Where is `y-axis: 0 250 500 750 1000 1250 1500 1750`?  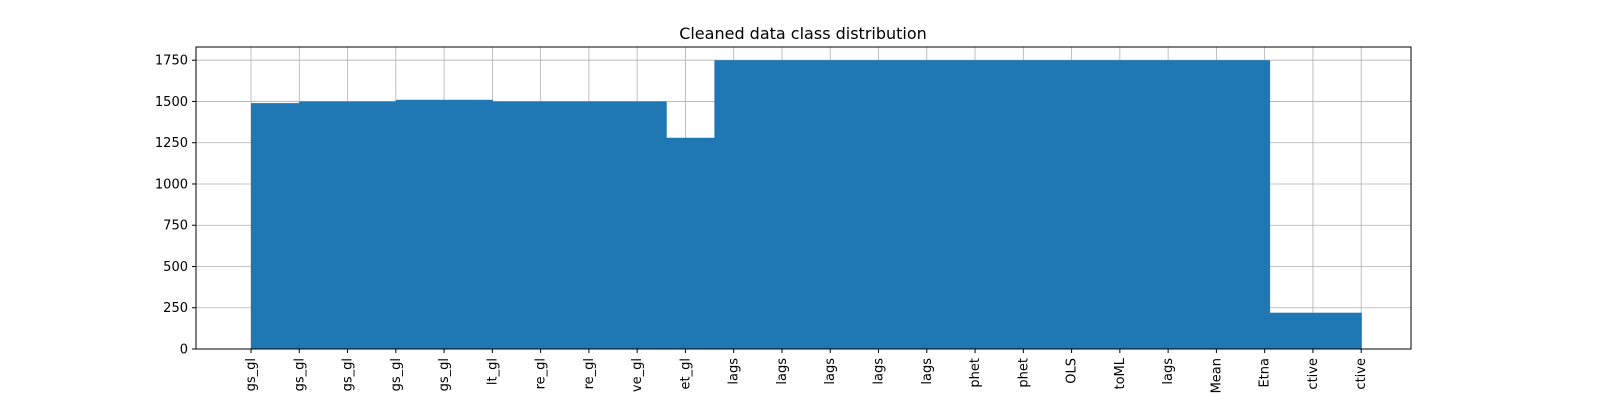
y-axis: 0 250 500 750 1000 1250 1500 1750 is located at coordinates (175, 206).